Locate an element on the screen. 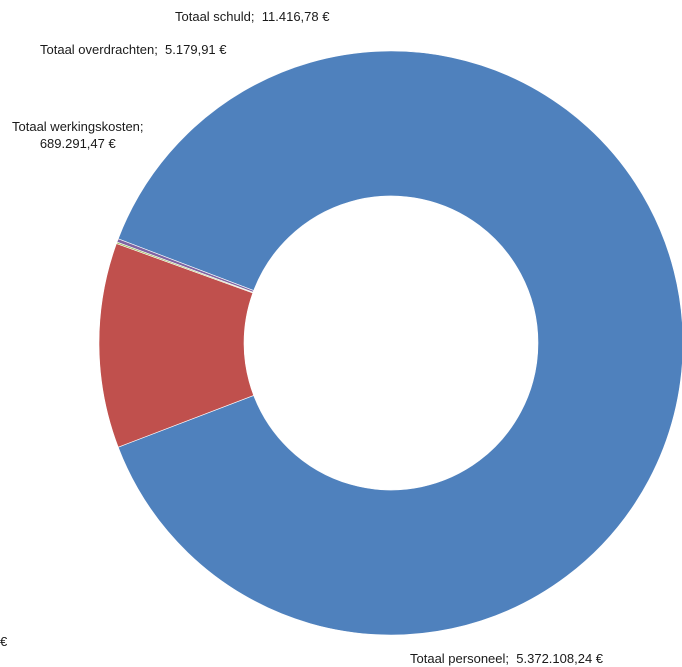 The height and width of the screenshot is (667, 682). slice-value-schuld: 11.416,78 € is located at coordinates (295, 16).